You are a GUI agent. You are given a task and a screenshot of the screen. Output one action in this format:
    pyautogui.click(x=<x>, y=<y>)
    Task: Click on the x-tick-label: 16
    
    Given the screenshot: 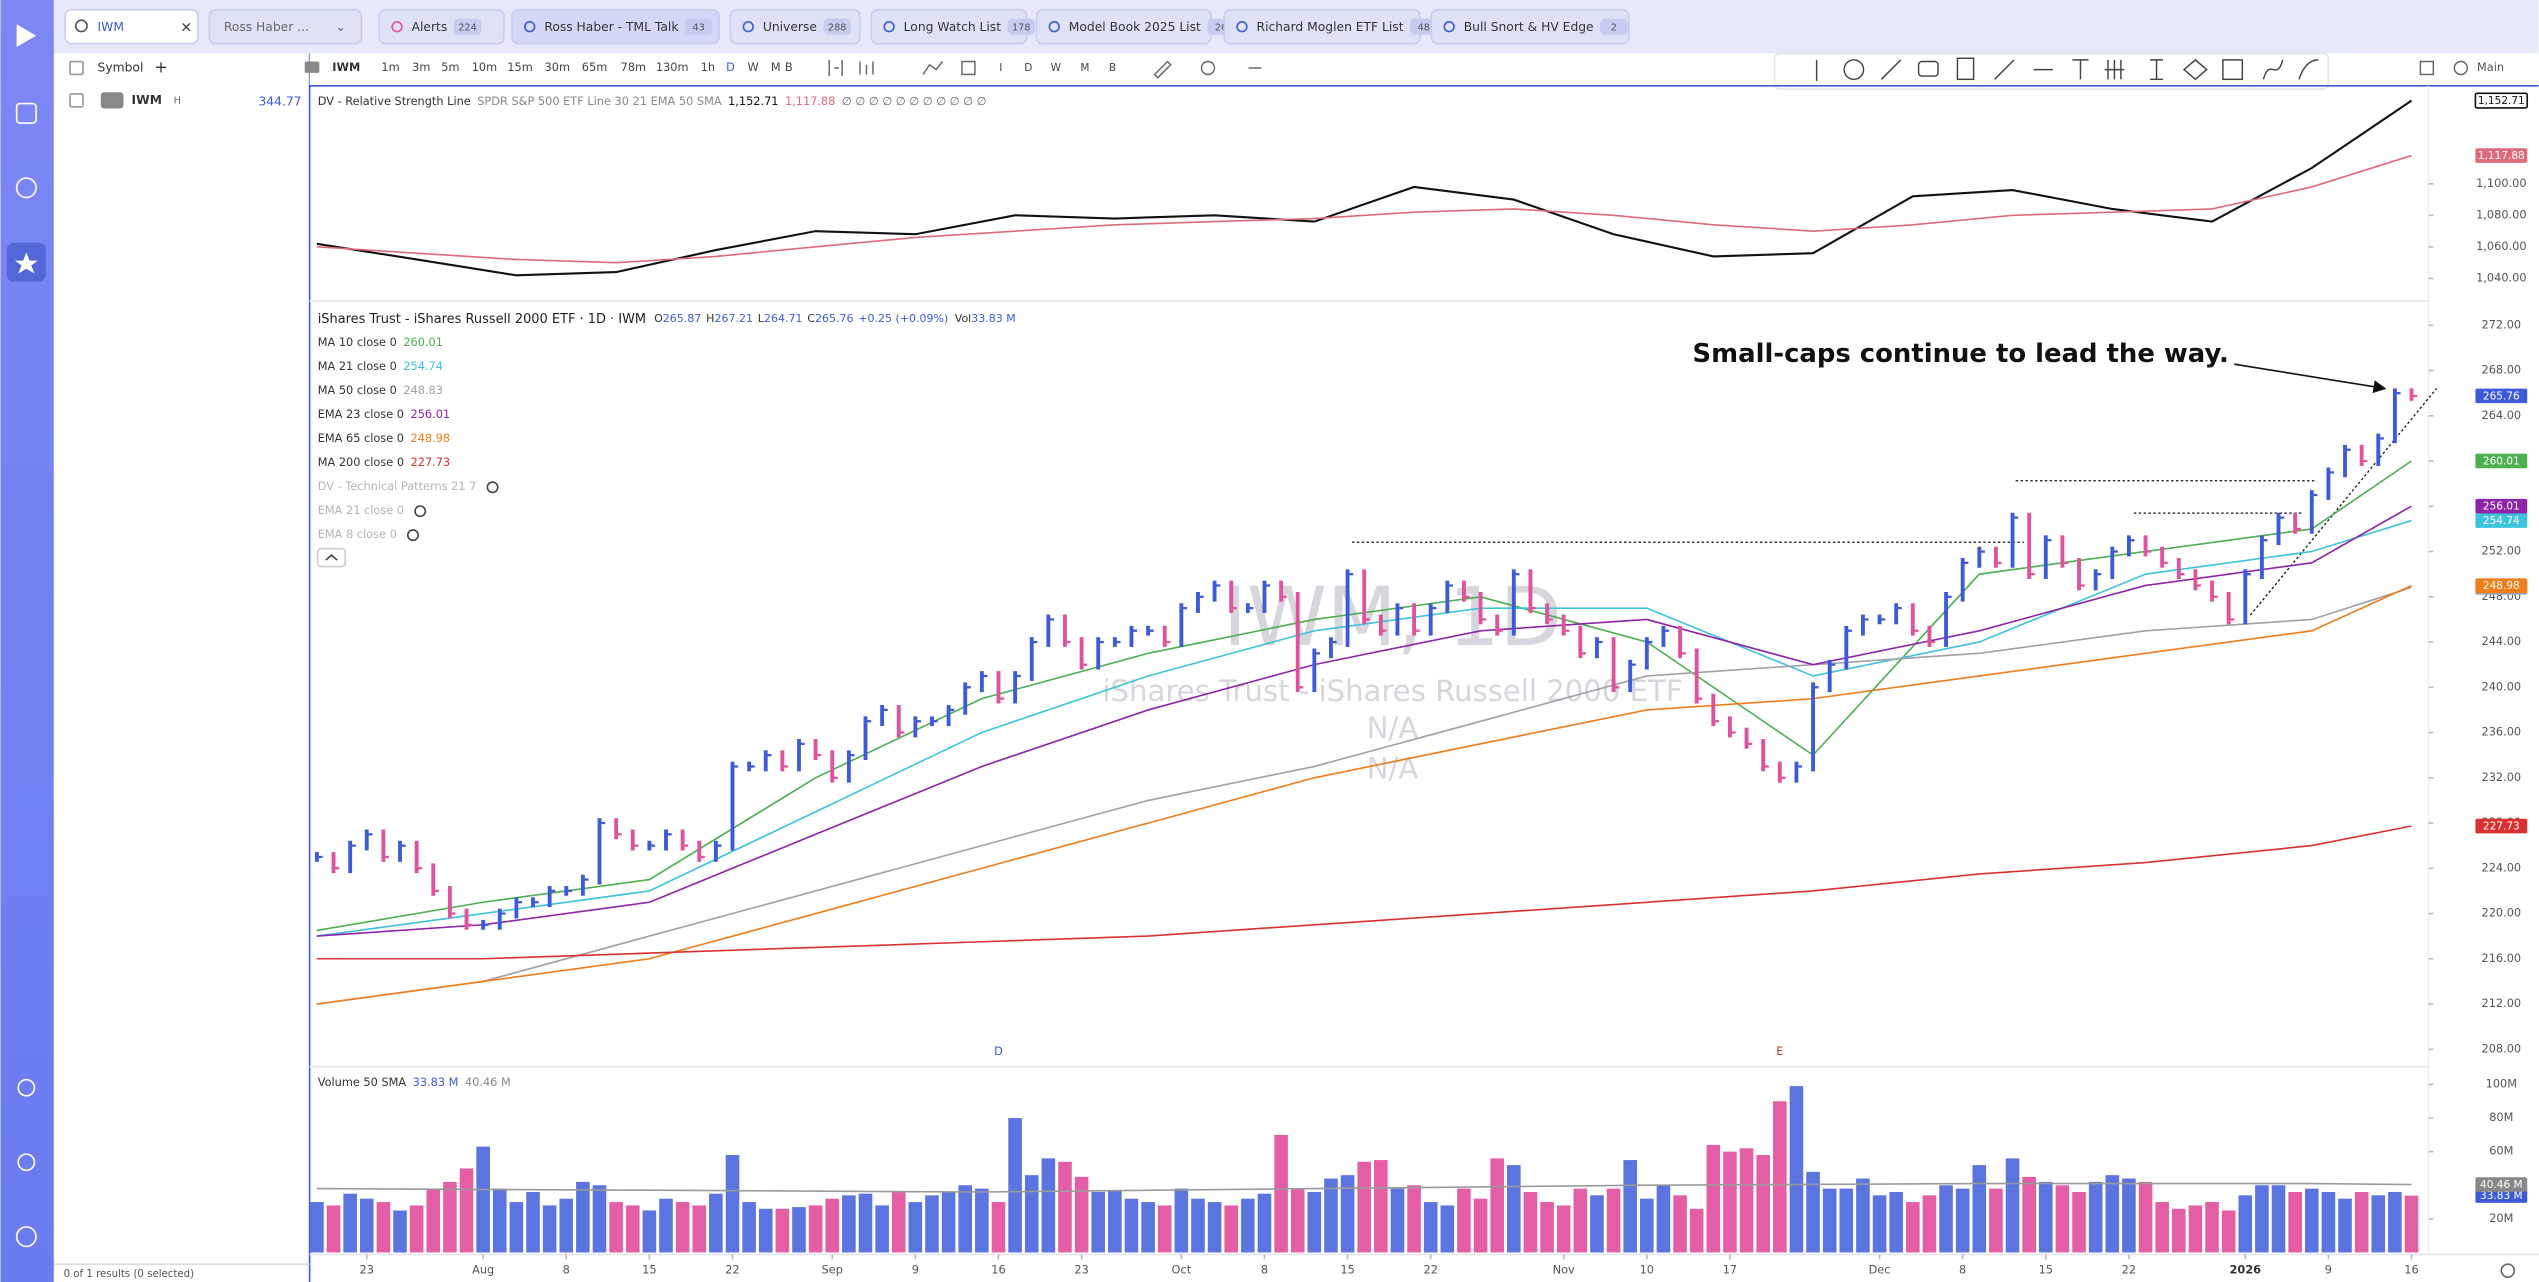 What is the action you would take?
    pyautogui.click(x=998, y=1270)
    